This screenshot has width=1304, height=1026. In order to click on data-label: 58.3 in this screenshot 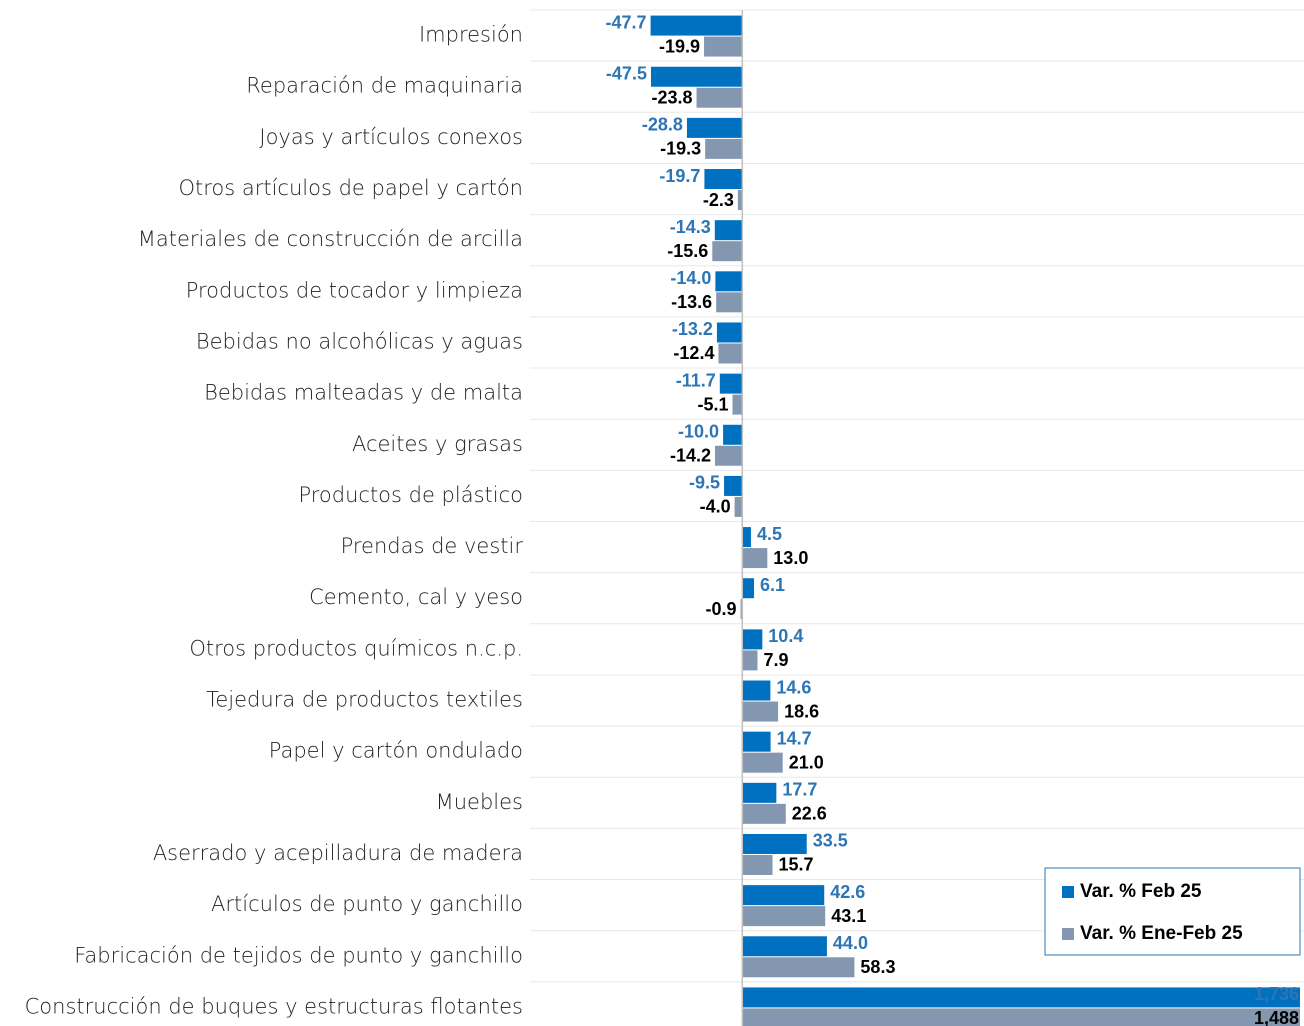, I will do `click(877, 967)`.